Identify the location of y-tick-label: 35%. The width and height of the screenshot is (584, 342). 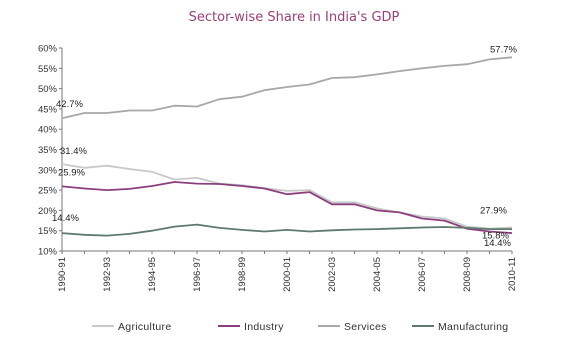
(48, 150).